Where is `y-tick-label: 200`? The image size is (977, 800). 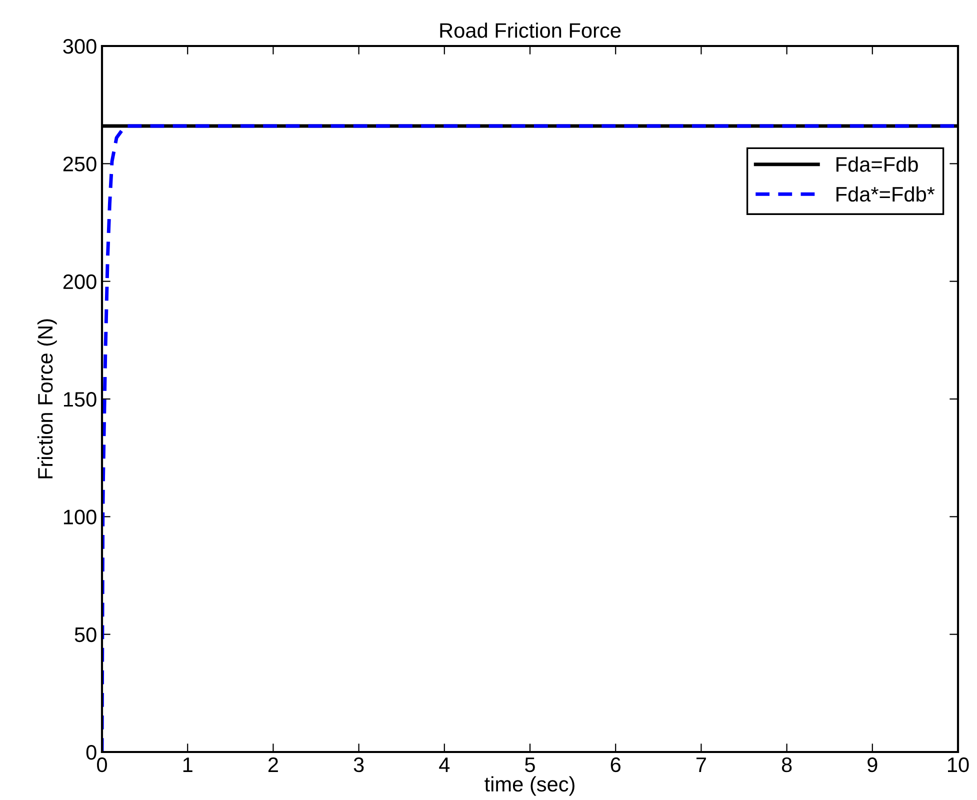 y-tick-label: 200 is located at coordinates (79, 282).